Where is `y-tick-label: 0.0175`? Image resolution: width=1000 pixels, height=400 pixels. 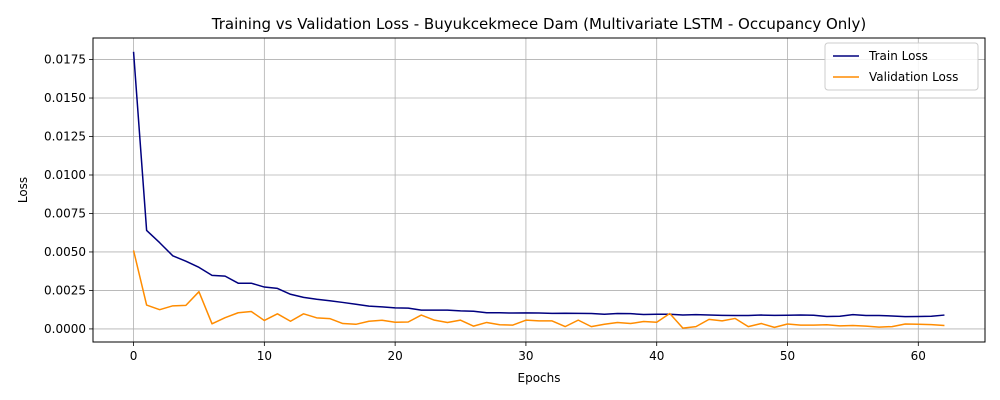
y-tick-label: 0.0175 is located at coordinates (65, 60).